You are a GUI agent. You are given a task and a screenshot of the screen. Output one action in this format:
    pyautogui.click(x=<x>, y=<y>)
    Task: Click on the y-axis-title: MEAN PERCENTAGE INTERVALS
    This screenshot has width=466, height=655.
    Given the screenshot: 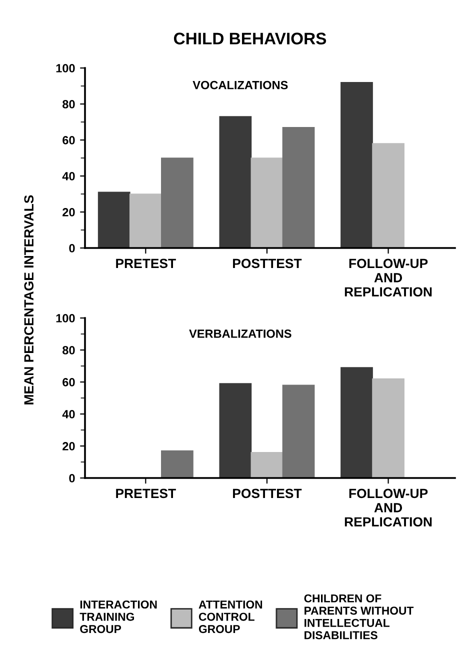 What is the action you would take?
    pyautogui.click(x=29, y=299)
    